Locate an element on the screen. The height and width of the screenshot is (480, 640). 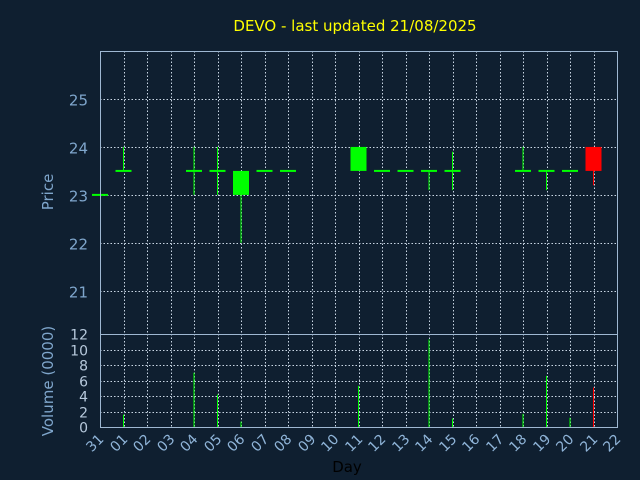
price-y-tick-label: 22 is located at coordinates (78, 245).